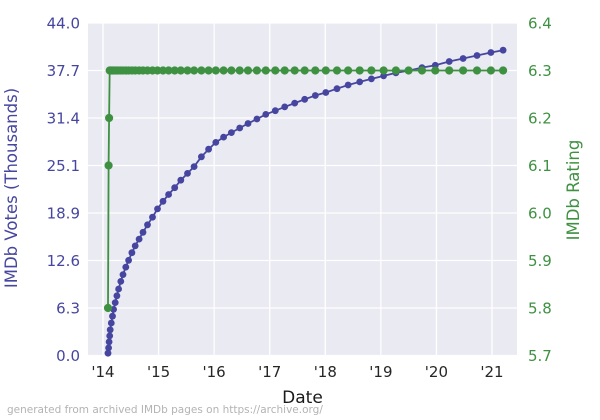 This screenshot has height=420, width=600. I want to click on y-right-tick-label: 6.2, so click(540, 119).